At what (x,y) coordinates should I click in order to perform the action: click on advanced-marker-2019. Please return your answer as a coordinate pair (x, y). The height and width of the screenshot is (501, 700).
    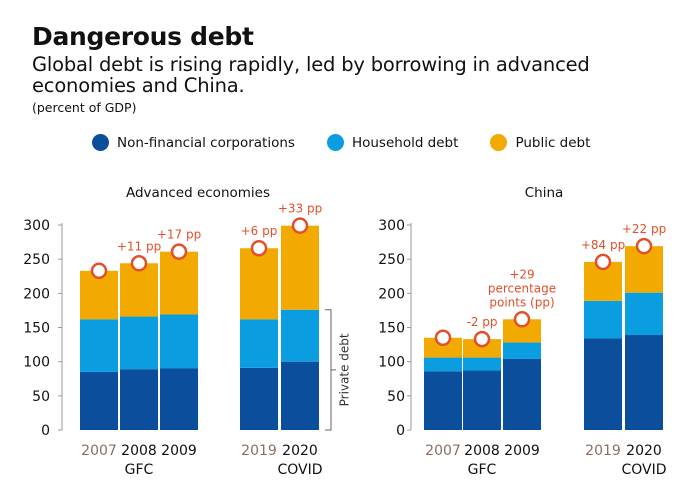
    Looking at the image, I should click on (259, 248).